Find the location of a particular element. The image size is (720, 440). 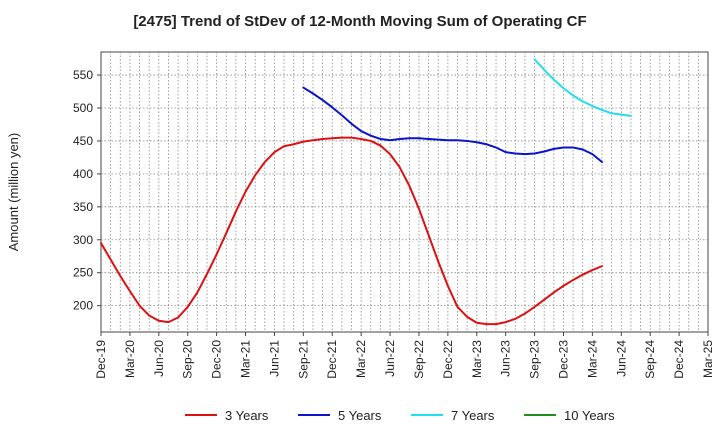

x-tick-label: Mar-21 is located at coordinates (246, 359).